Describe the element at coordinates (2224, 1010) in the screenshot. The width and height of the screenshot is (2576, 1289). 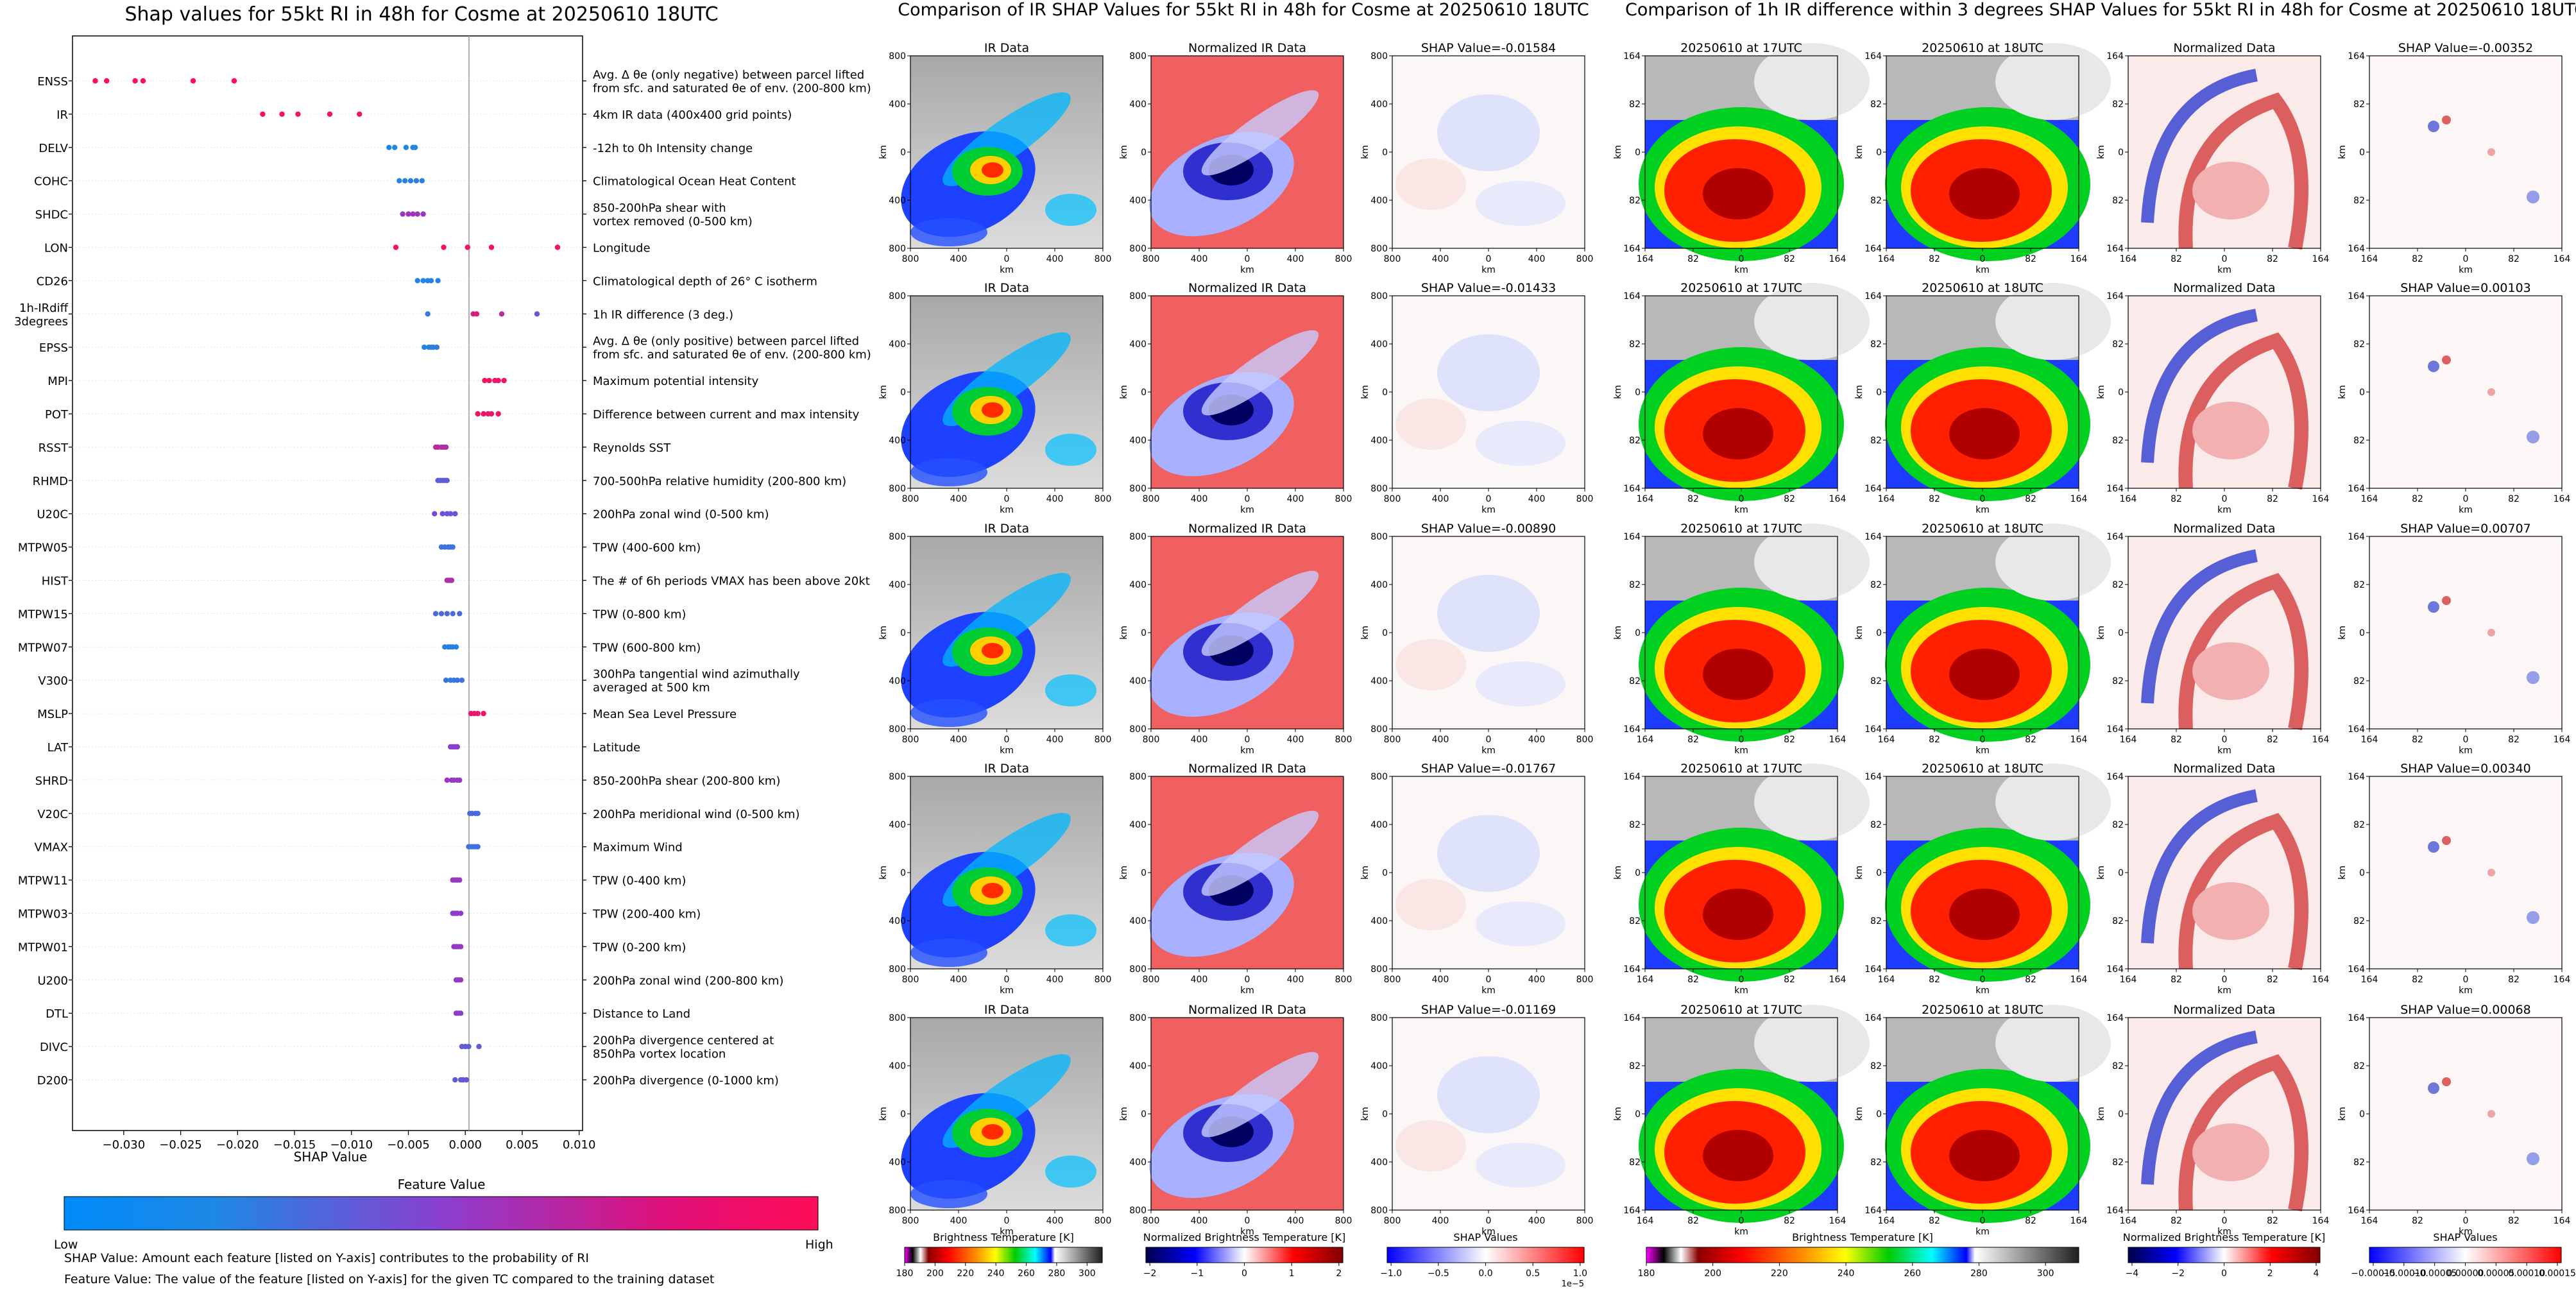
I see `map-panel-title: Normalized Data` at that location.